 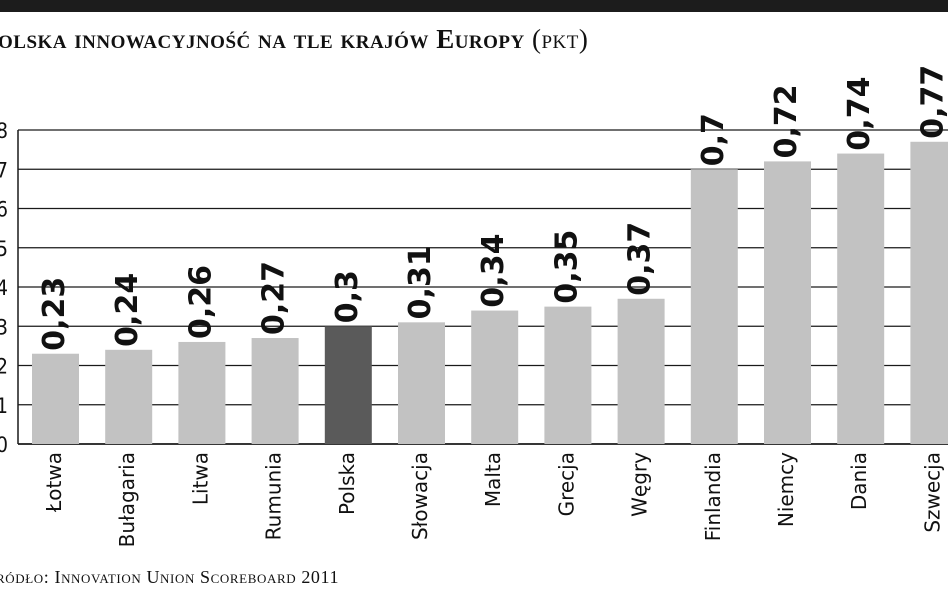 I want to click on bar-value-label: 0,3, so click(x=347, y=296).